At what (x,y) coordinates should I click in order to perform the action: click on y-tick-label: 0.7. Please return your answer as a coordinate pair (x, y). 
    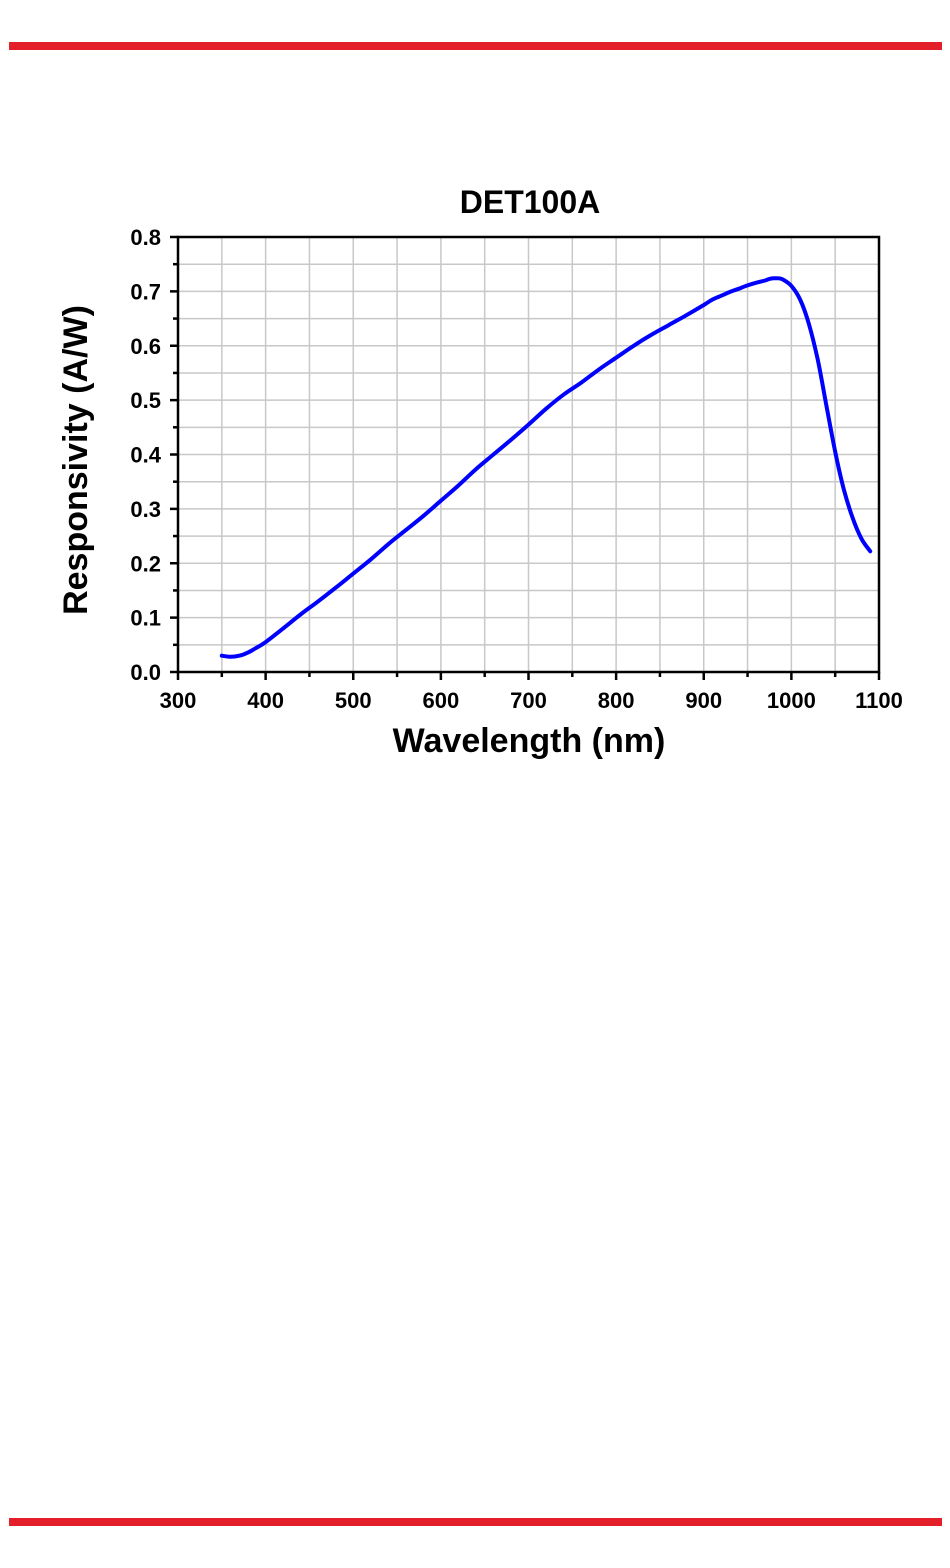
    Looking at the image, I should click on (145, 291).